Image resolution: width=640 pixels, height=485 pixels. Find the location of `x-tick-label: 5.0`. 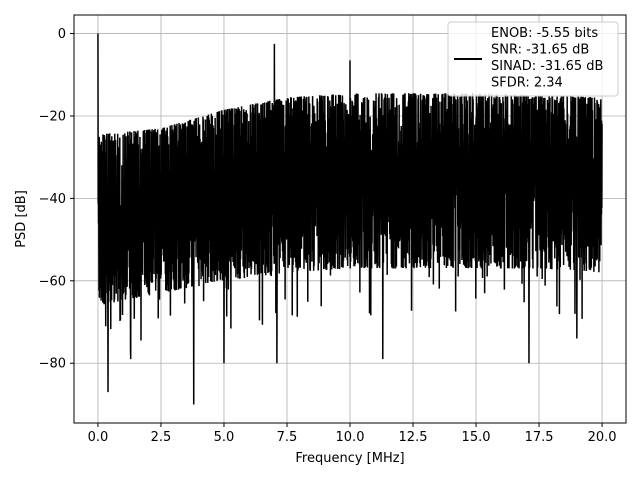

x-tick-label: 5.0 is located at coordinates (224, 437).